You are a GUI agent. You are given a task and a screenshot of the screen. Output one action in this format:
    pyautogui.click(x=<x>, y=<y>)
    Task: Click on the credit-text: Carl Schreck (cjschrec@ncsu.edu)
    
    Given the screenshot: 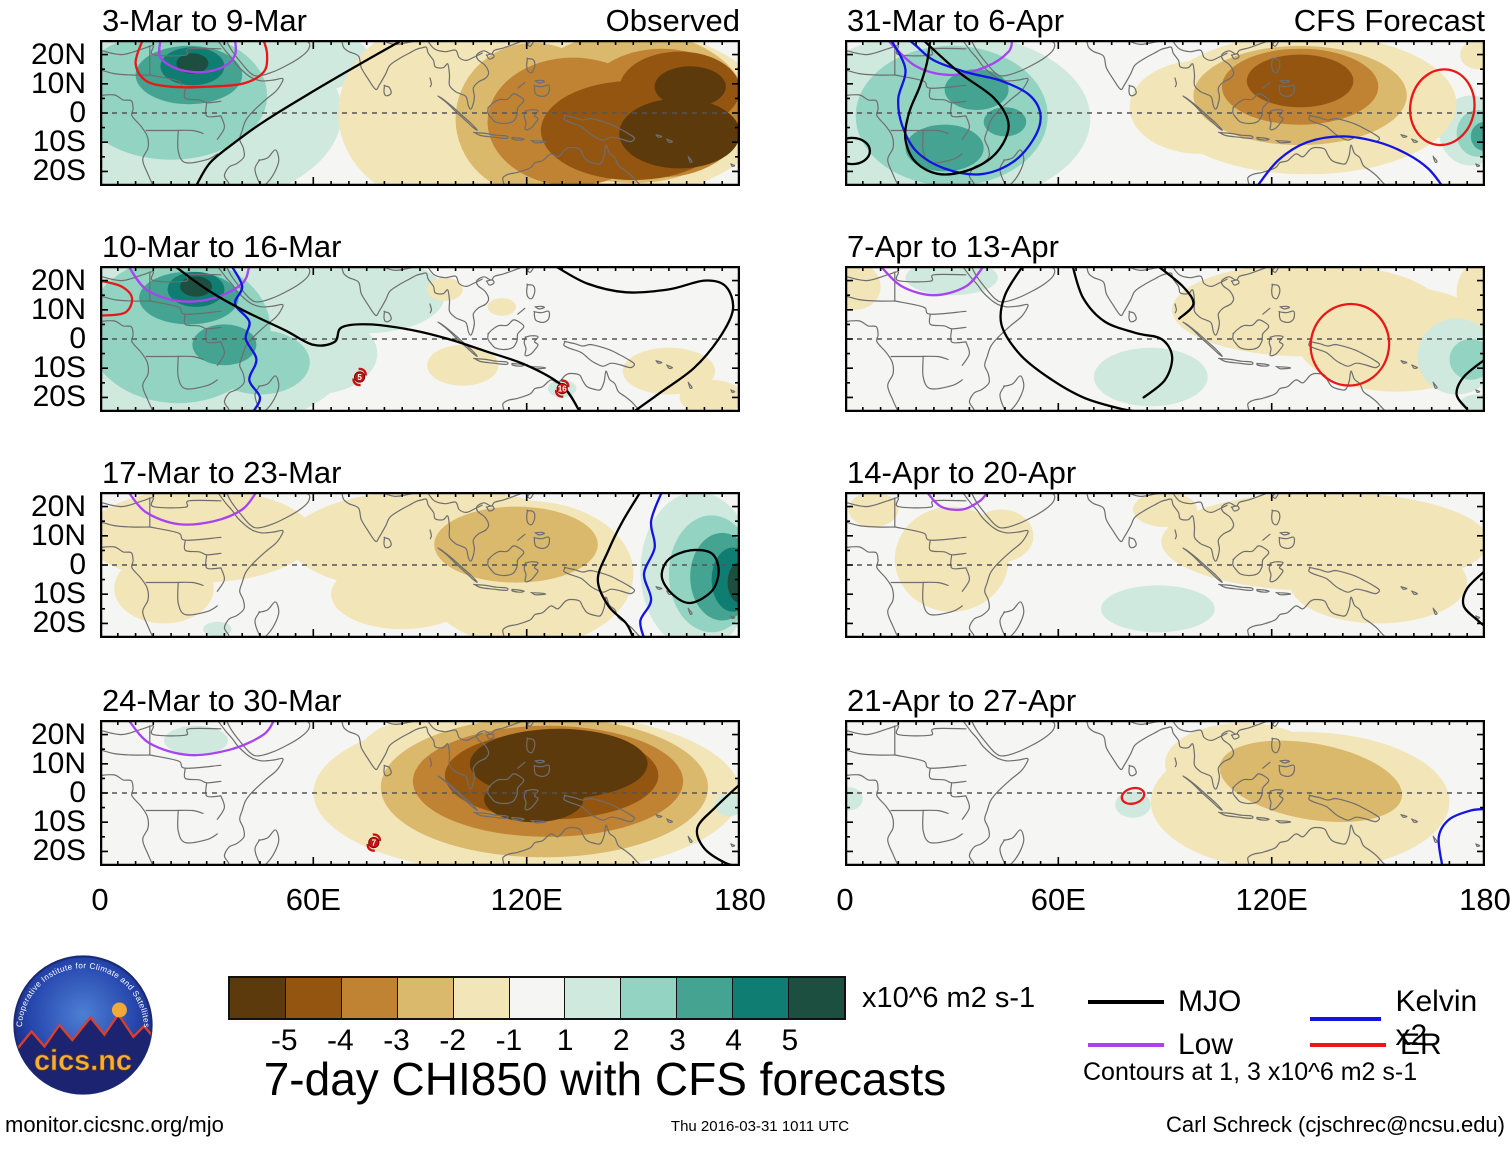 What is the action you would take?
    pyautogui.click(x=1335, y=1124)
    